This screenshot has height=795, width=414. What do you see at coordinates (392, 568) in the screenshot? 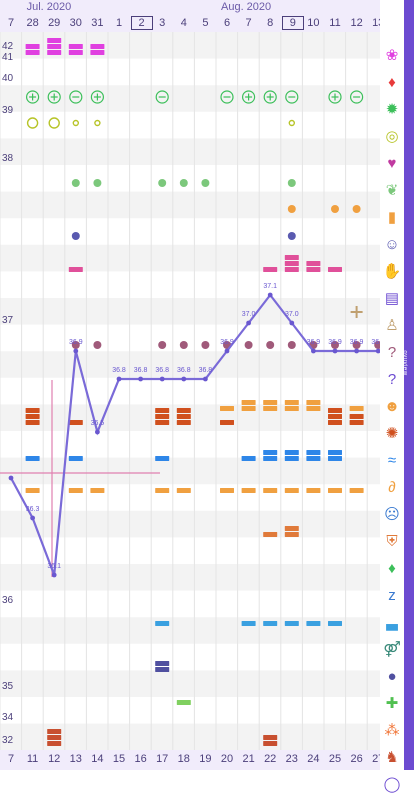
I see `drop-green-icon: ♦` at bounding box center [392, 568].